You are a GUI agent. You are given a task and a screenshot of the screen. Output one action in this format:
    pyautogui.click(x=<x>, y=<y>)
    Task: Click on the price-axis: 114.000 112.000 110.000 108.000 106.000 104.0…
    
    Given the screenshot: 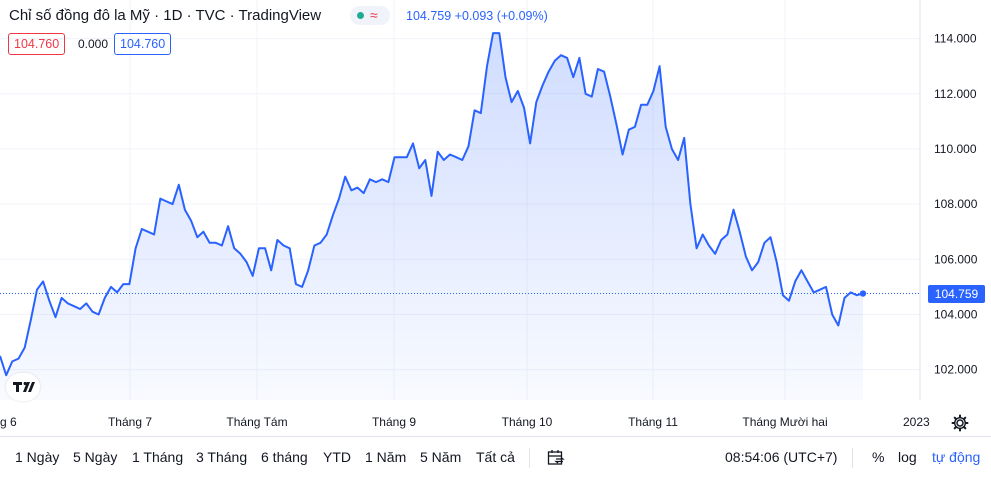 What is the action you would take?
    pyautogui.click(x=956, y=204)
    